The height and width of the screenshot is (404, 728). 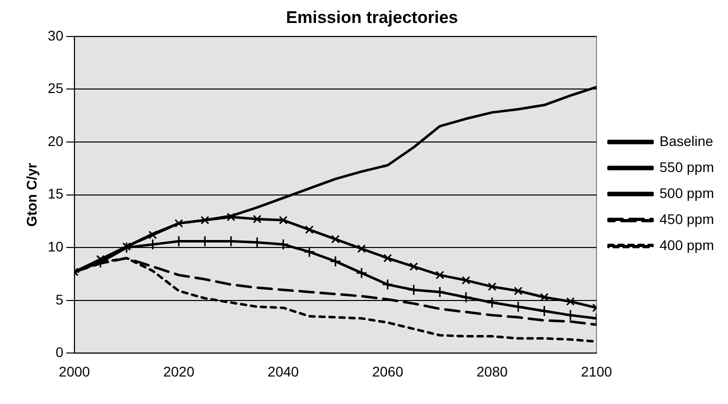 What do you see at coordinates (687, 218) in the screenshot?
I see `legend-label: 450 ppm` at bounding box center [687, 218].